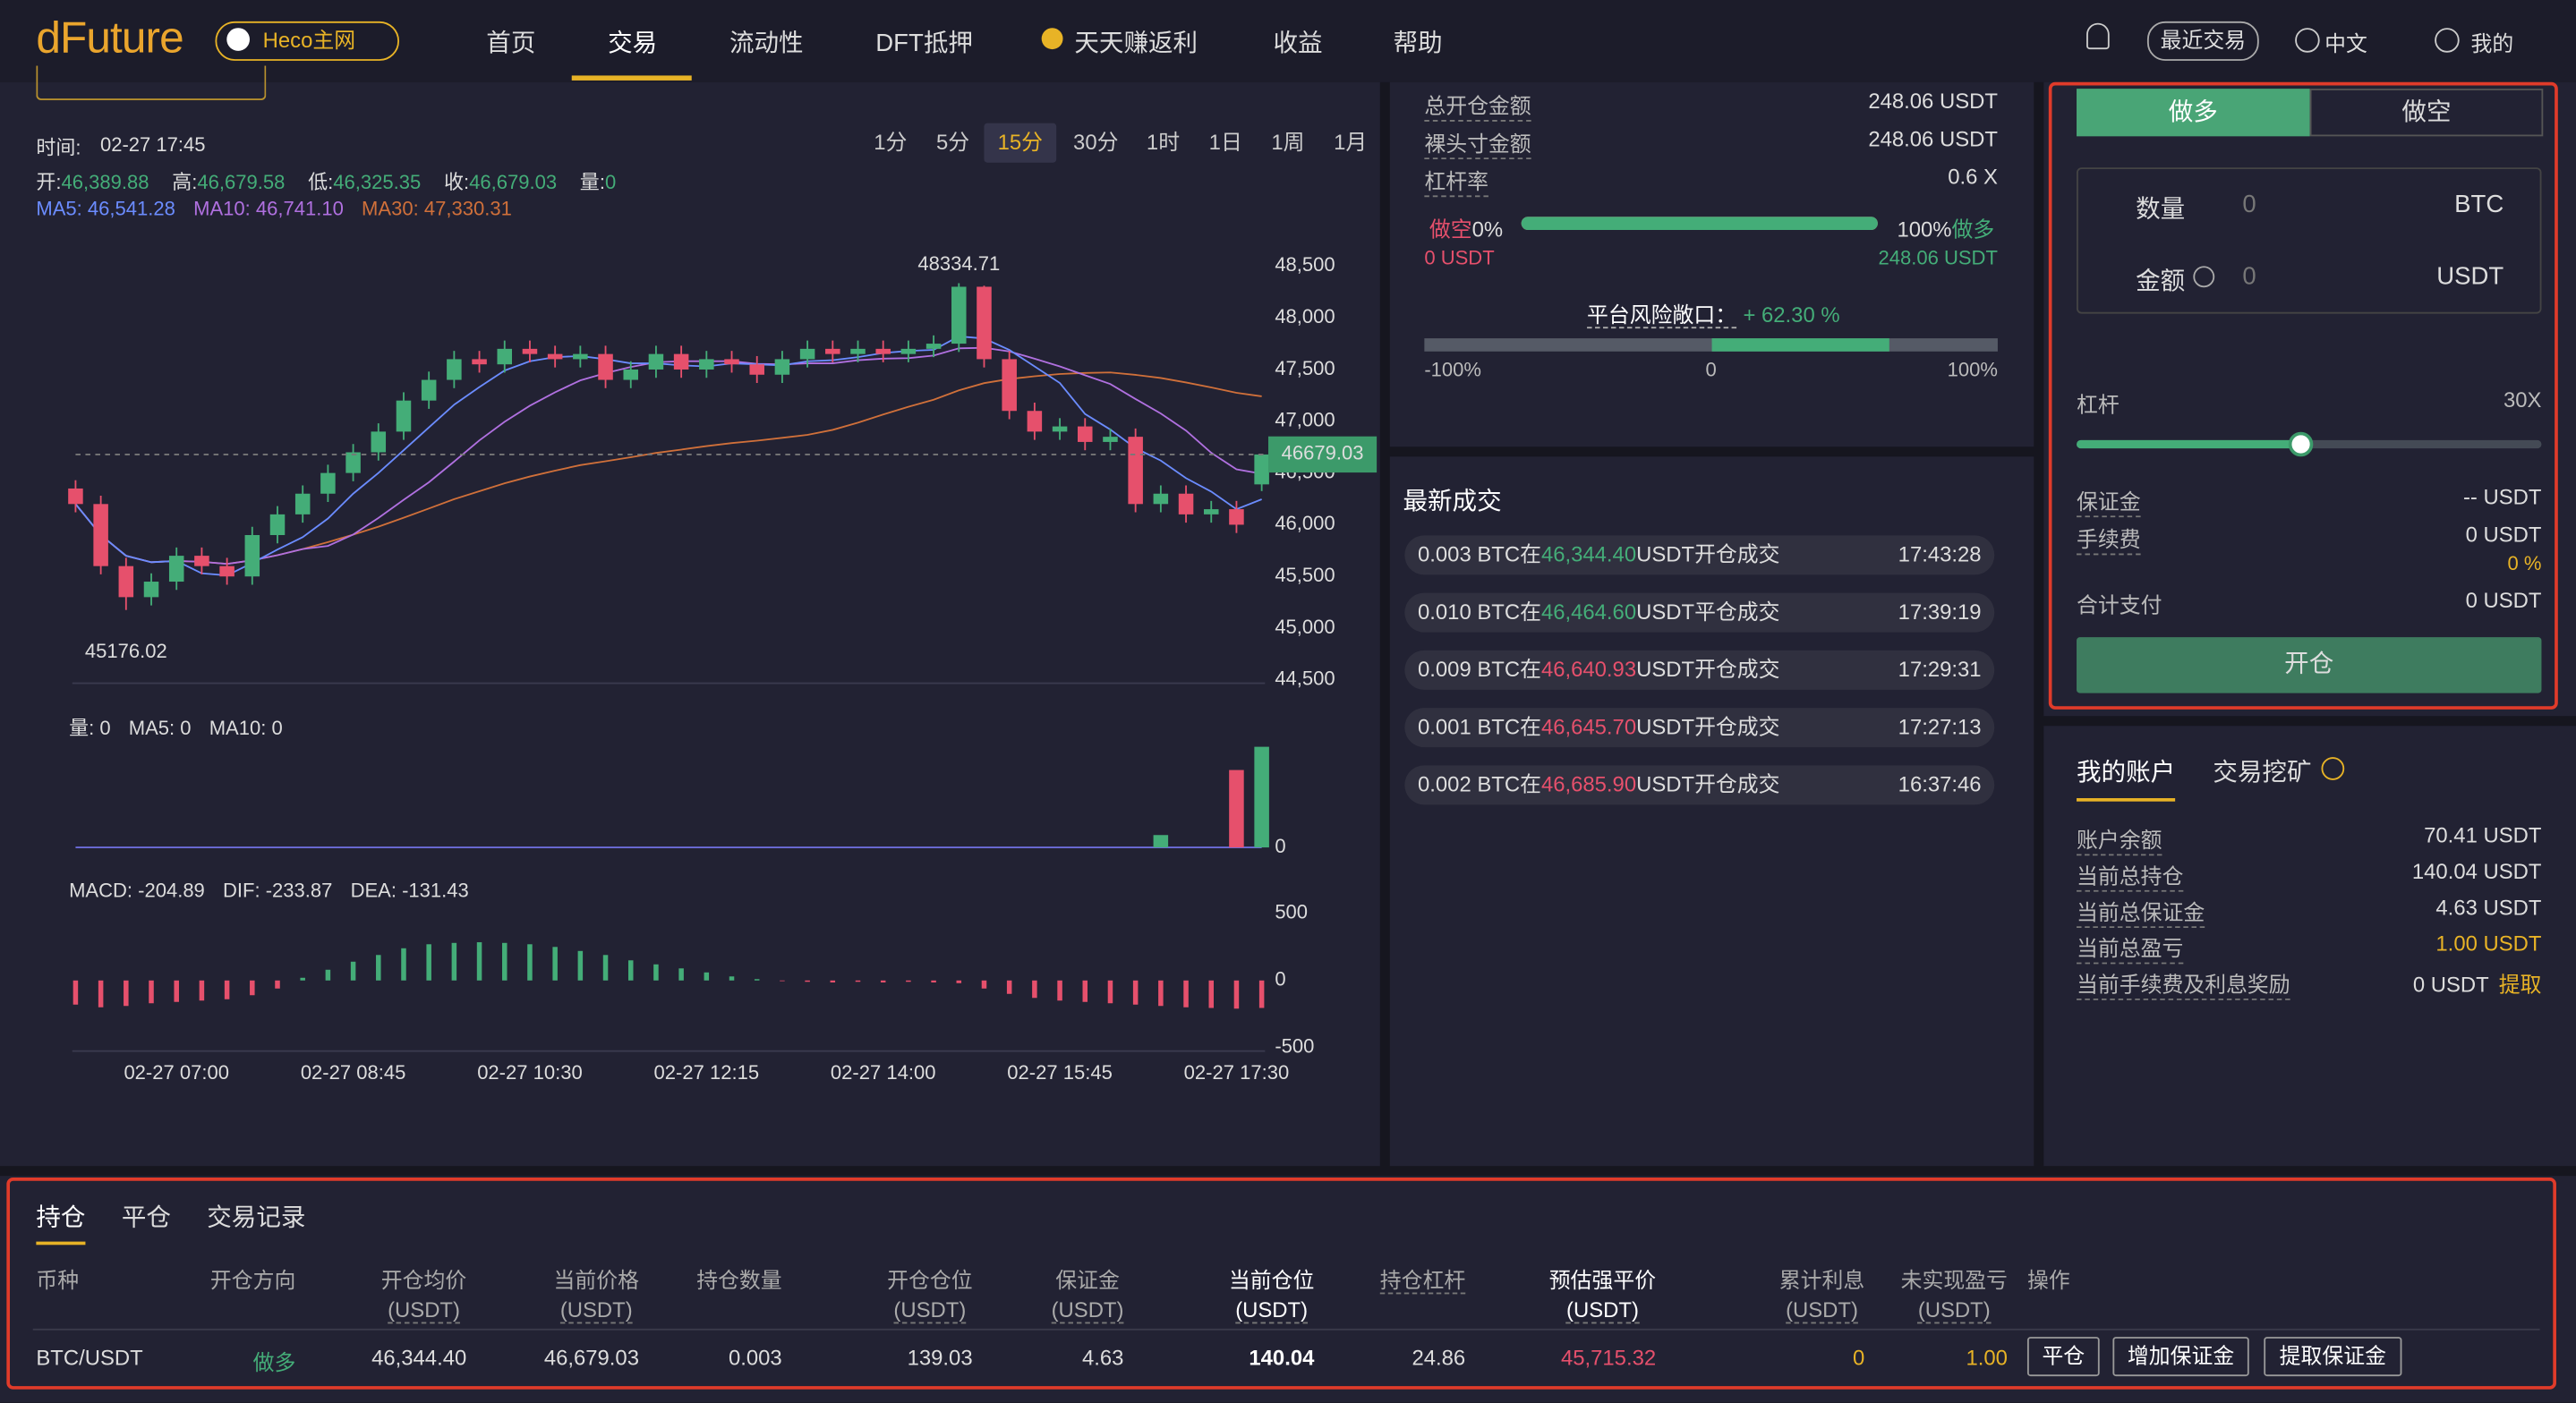 This screenshot has width=2576, height=1403. Describe the element at coordinates (2426, 113) in the screenshot. I see `short-tab: 做空` at that location.